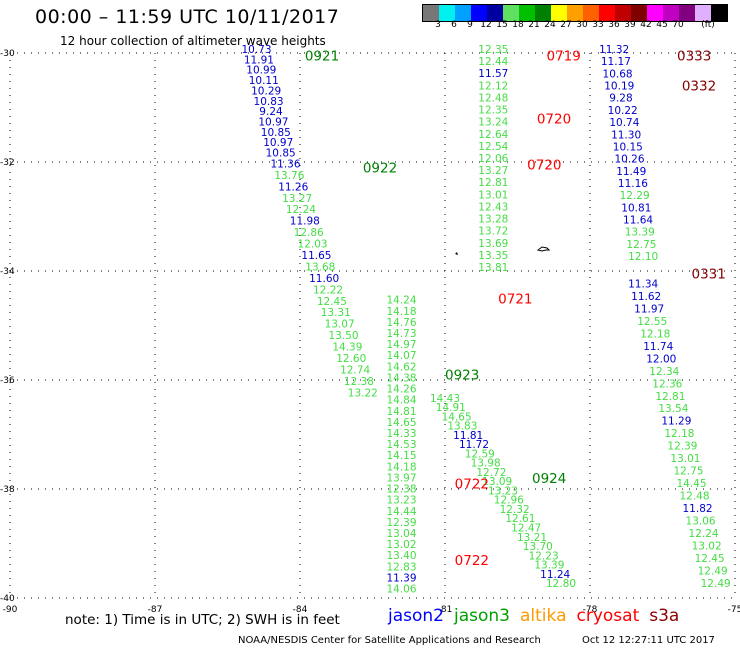 The height and width of the screenshot is (650, 740). What do you see at coordinates (486, 25) in the screenshot?
I see `colorbar-label: 12` at bounding box center [486, 25].